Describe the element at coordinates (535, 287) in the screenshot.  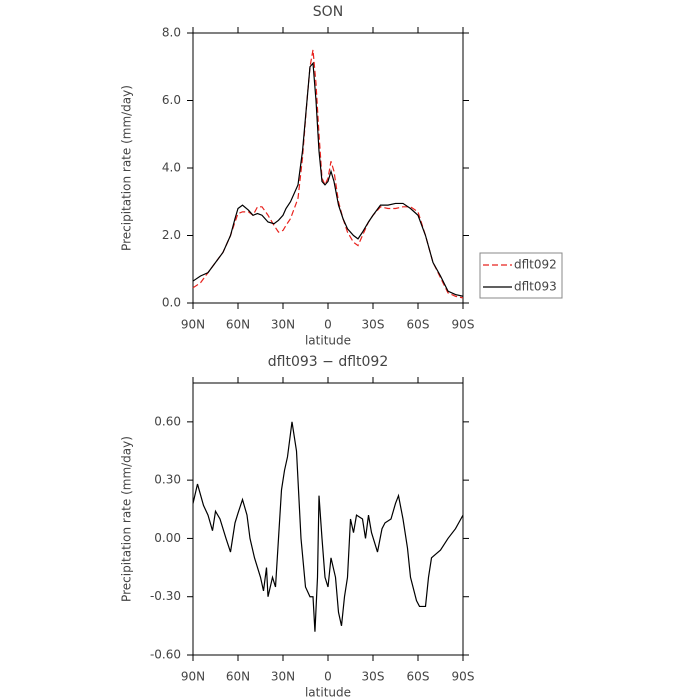
I see `legend-label: dflt093` at that location.